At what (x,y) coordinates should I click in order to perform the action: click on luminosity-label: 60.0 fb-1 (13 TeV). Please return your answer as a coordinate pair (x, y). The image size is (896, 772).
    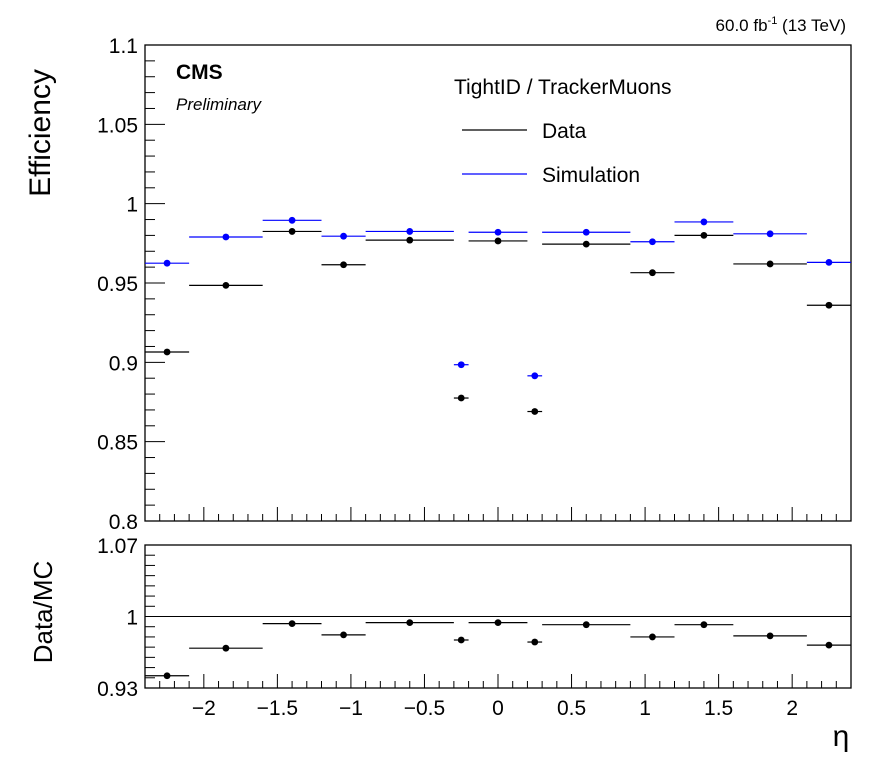
    Looking at the image, I should click on (781, 25).